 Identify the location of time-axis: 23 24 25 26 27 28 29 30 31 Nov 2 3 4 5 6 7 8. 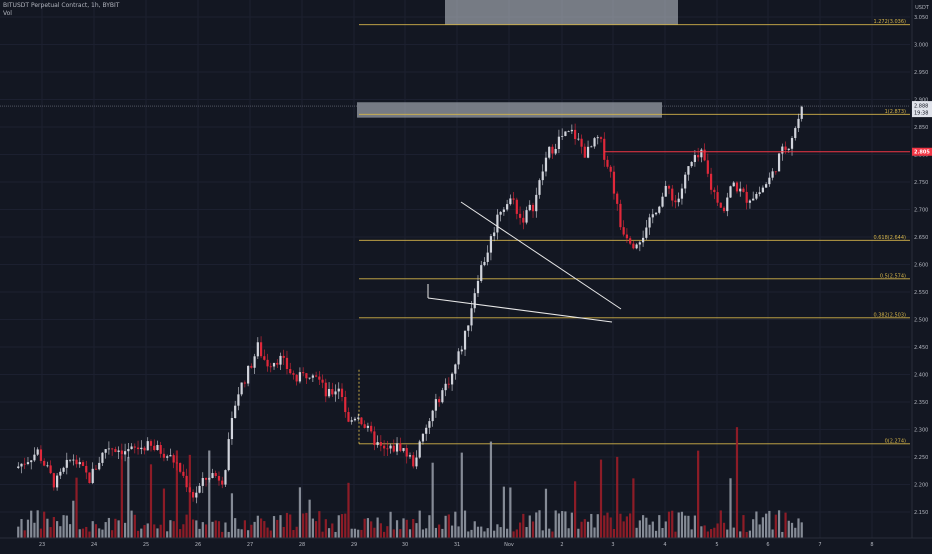
(466, 543).